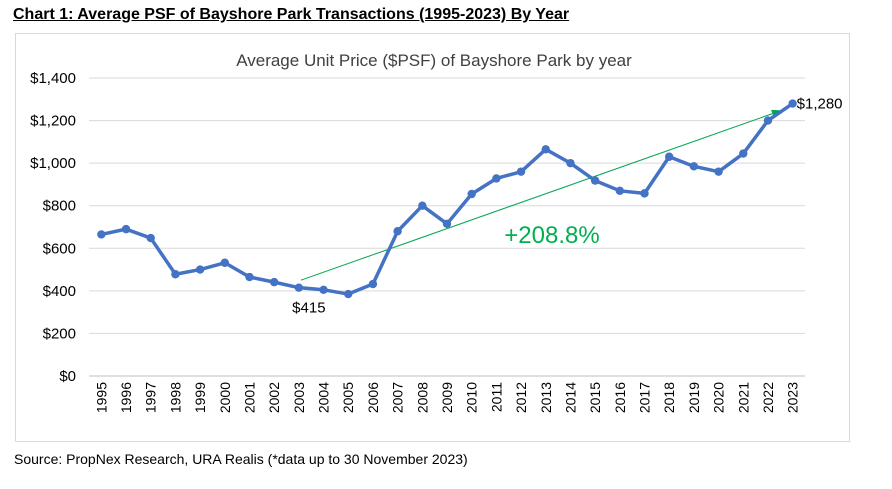 This screenshot has height=489, width=892. I want to click on x-tick-label: 1998, so click(175, 397).